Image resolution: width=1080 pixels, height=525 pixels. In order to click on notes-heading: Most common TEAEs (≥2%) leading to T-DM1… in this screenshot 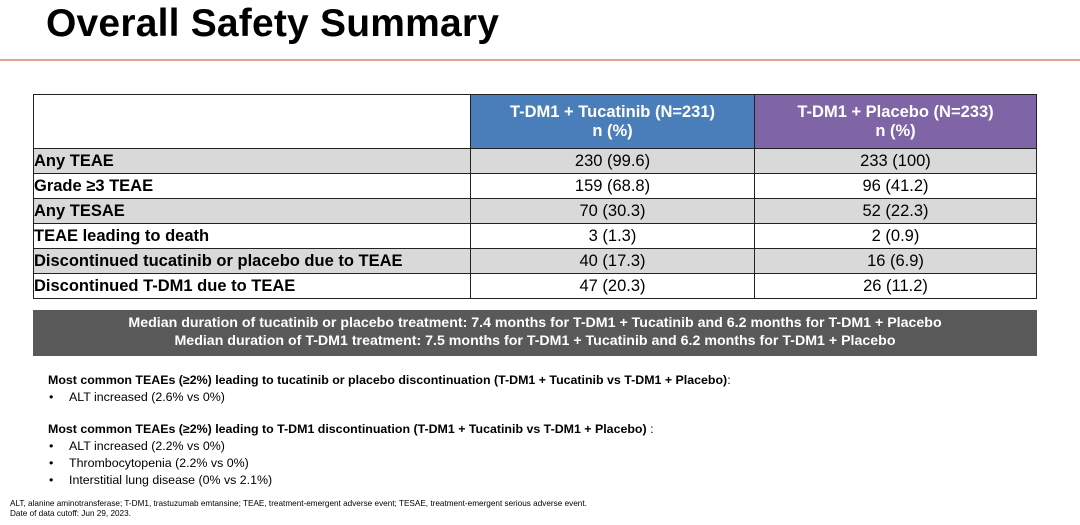, I will do `click(351, 429)`.